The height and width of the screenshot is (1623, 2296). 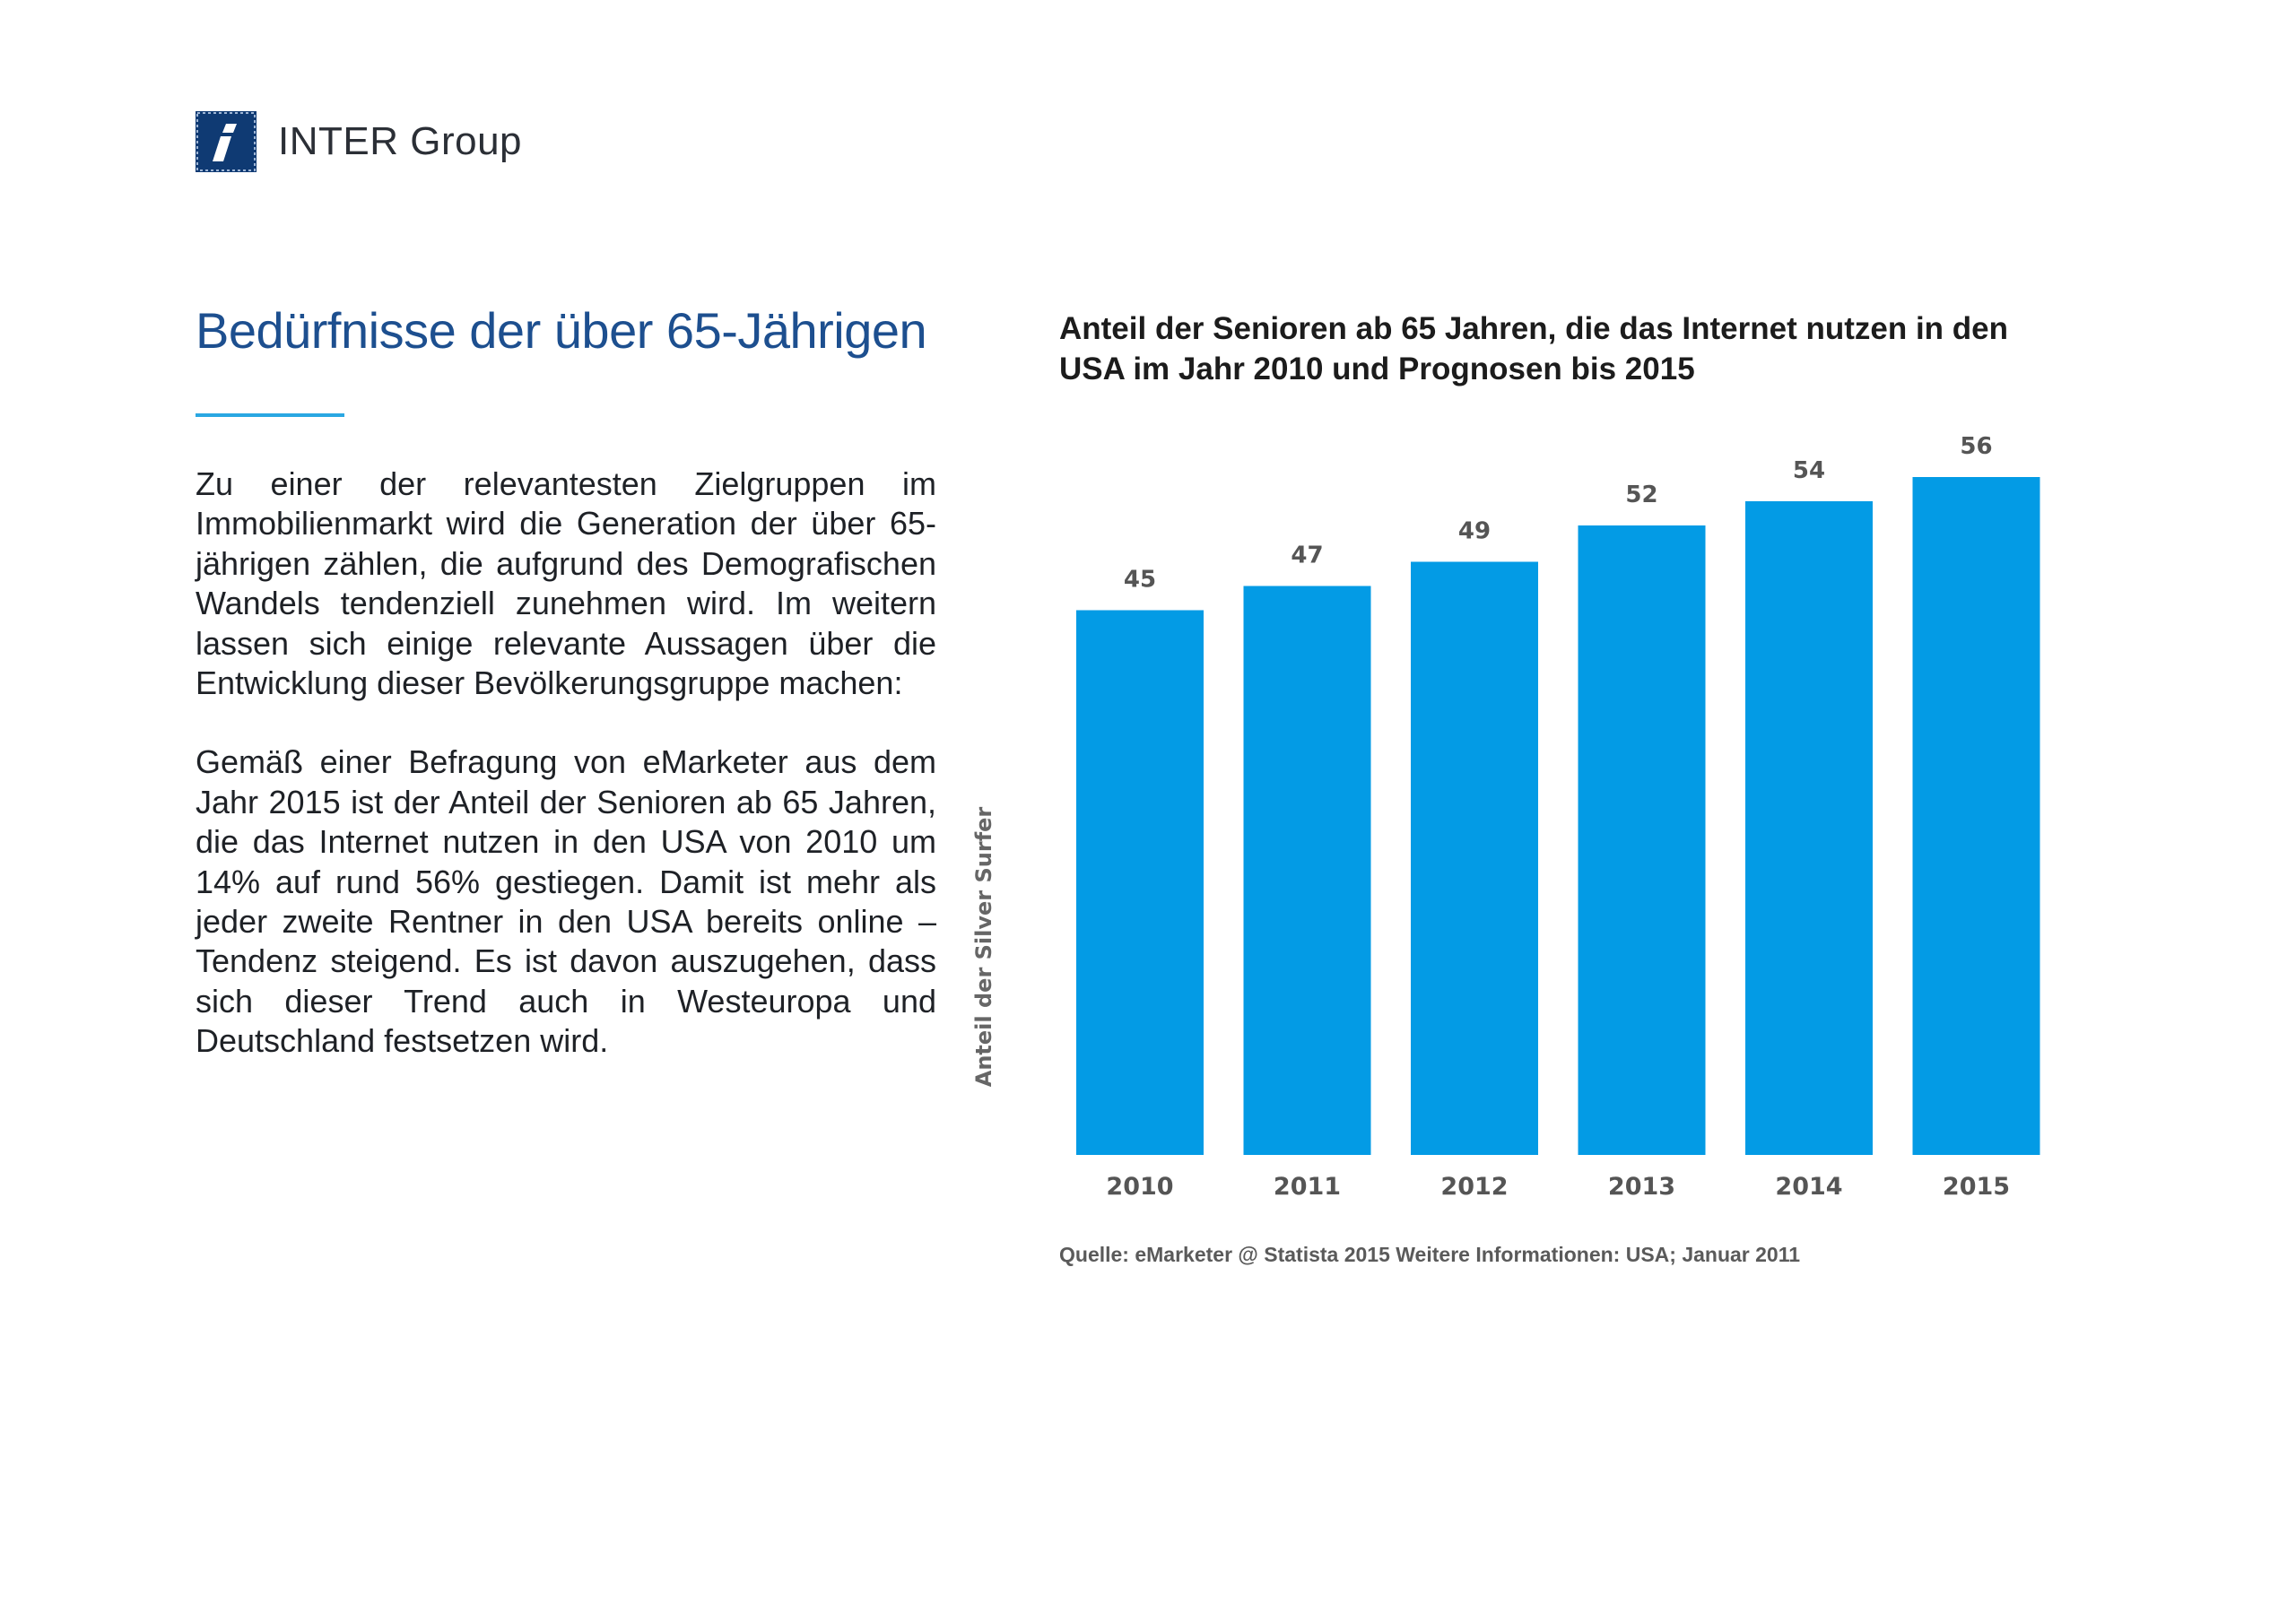 What do you see at coordinates (1307, 1187) in the screenshot?
I see `x-tick-label-2011: 2011` at bounding box center [1307, 1187].